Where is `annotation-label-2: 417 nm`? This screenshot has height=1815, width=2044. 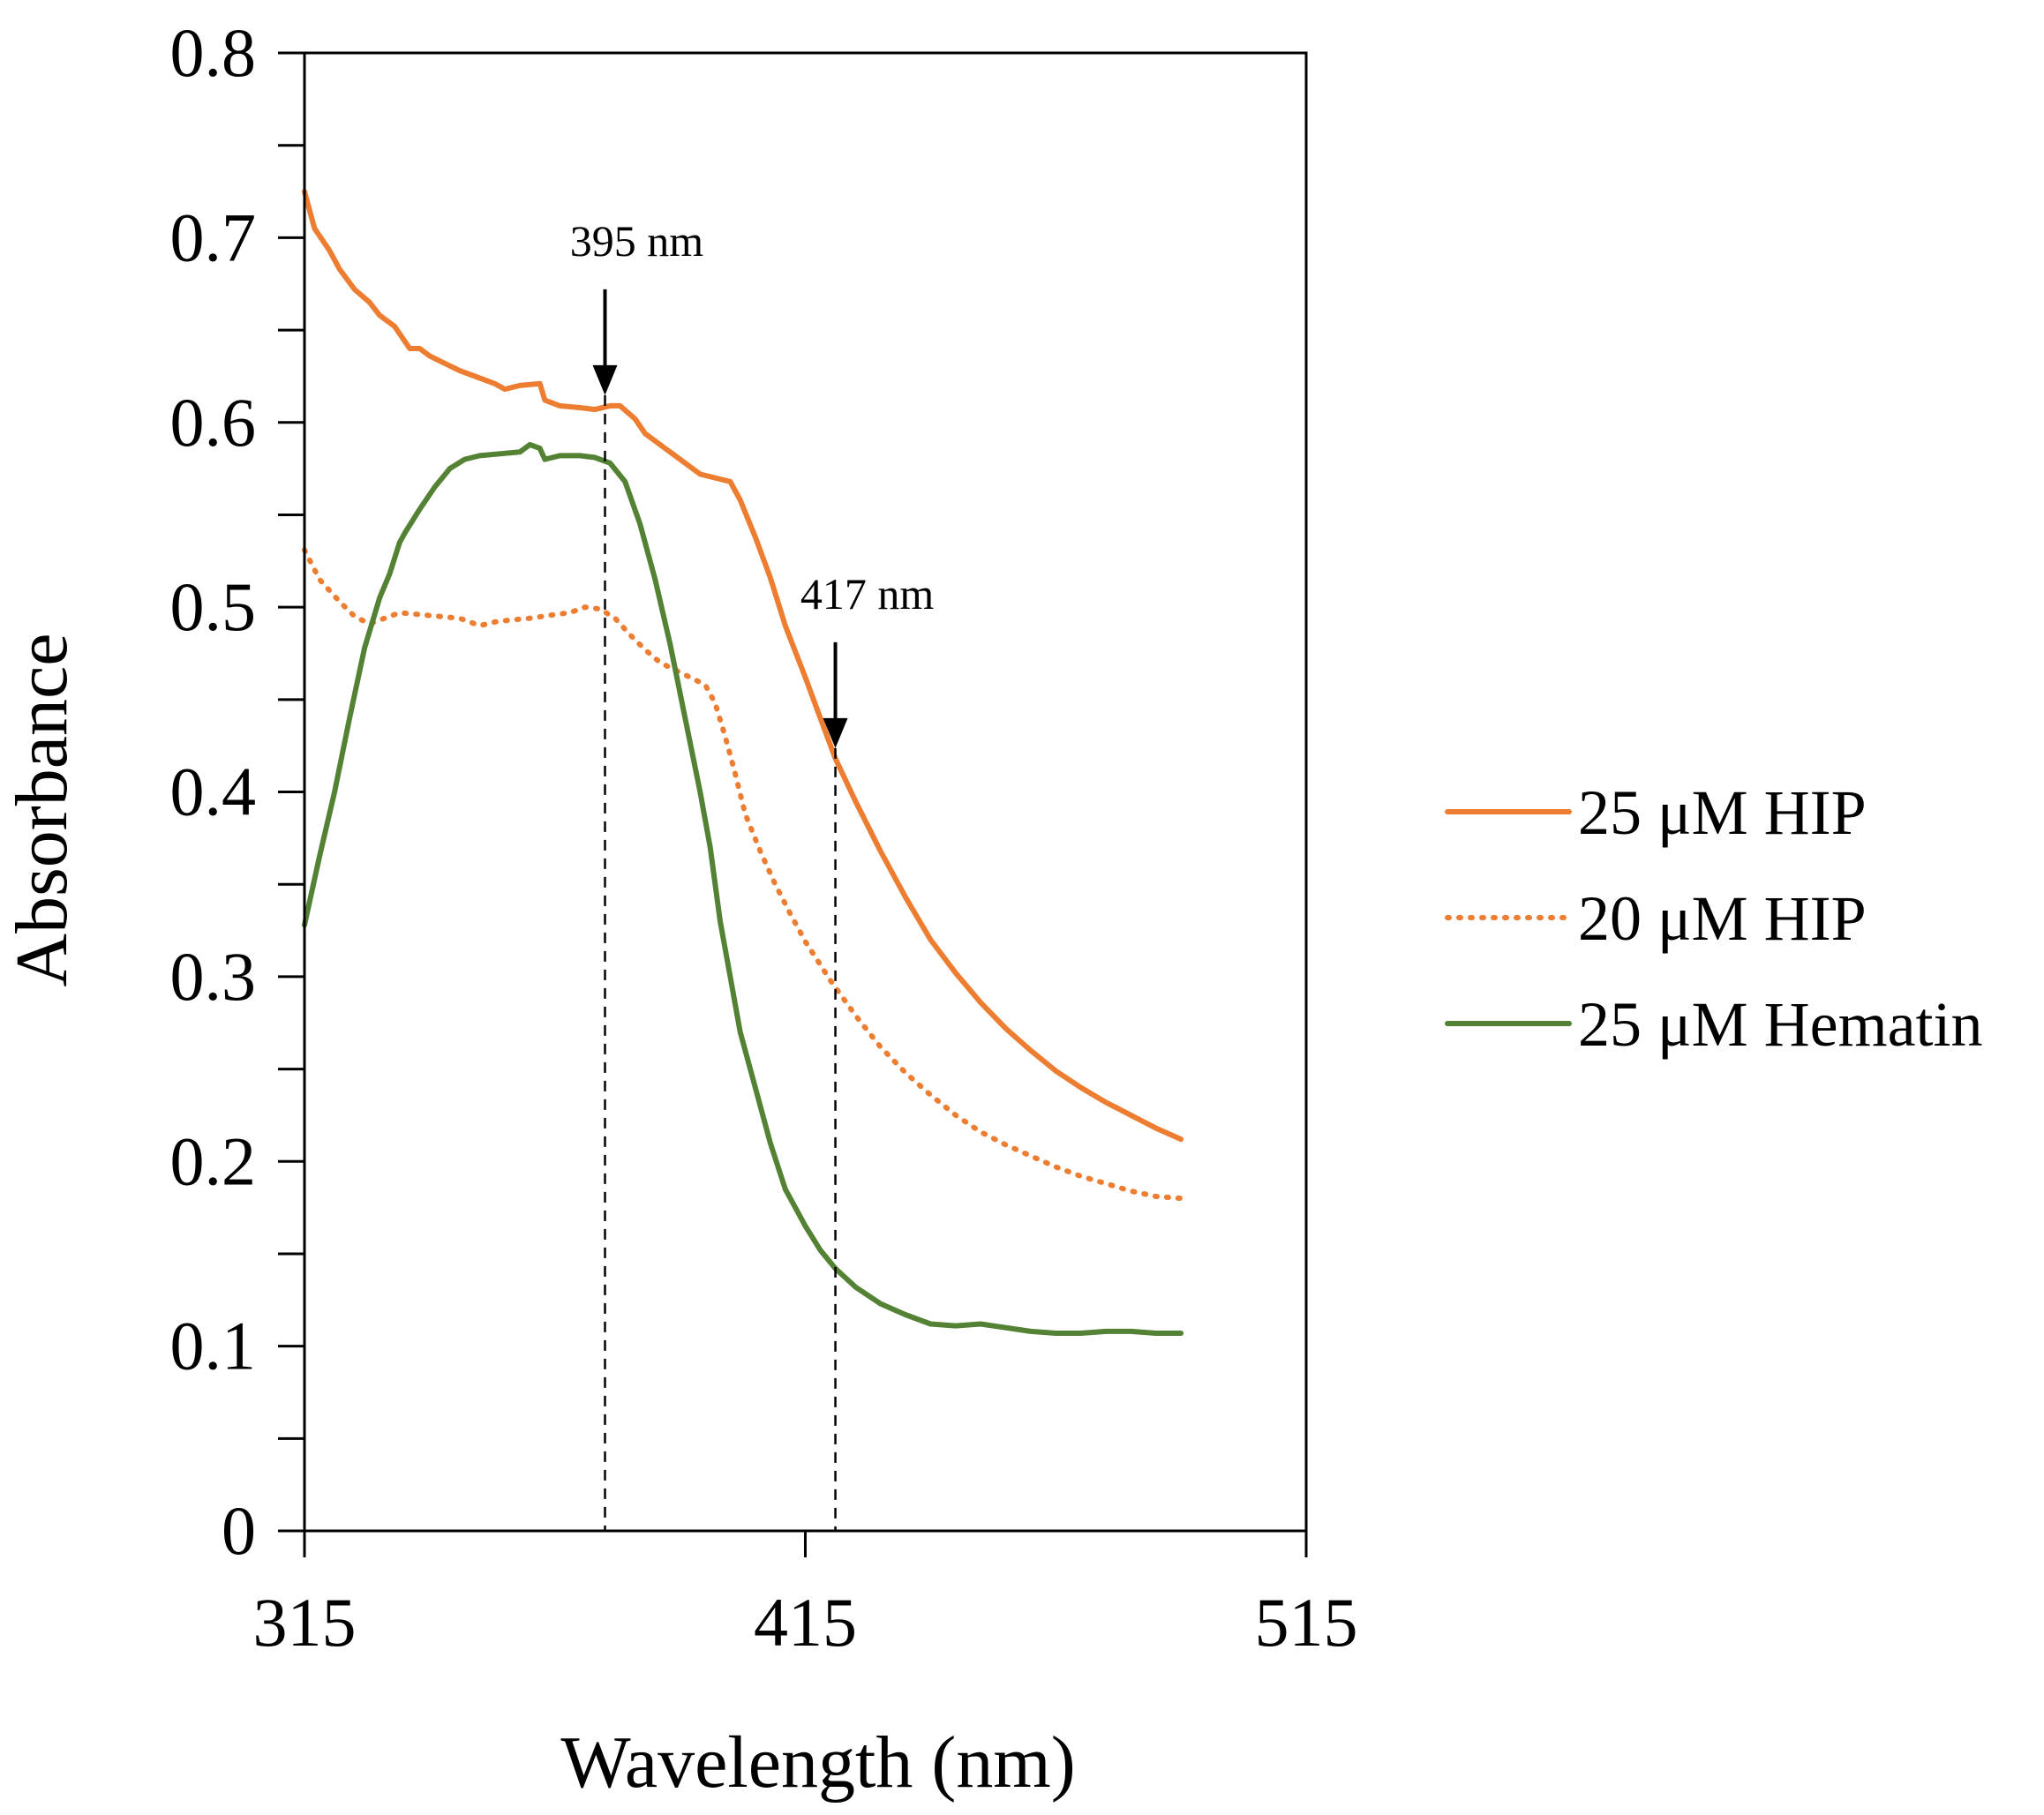 annotation-label-2: 417 nm is located at coordinates (867, 594).